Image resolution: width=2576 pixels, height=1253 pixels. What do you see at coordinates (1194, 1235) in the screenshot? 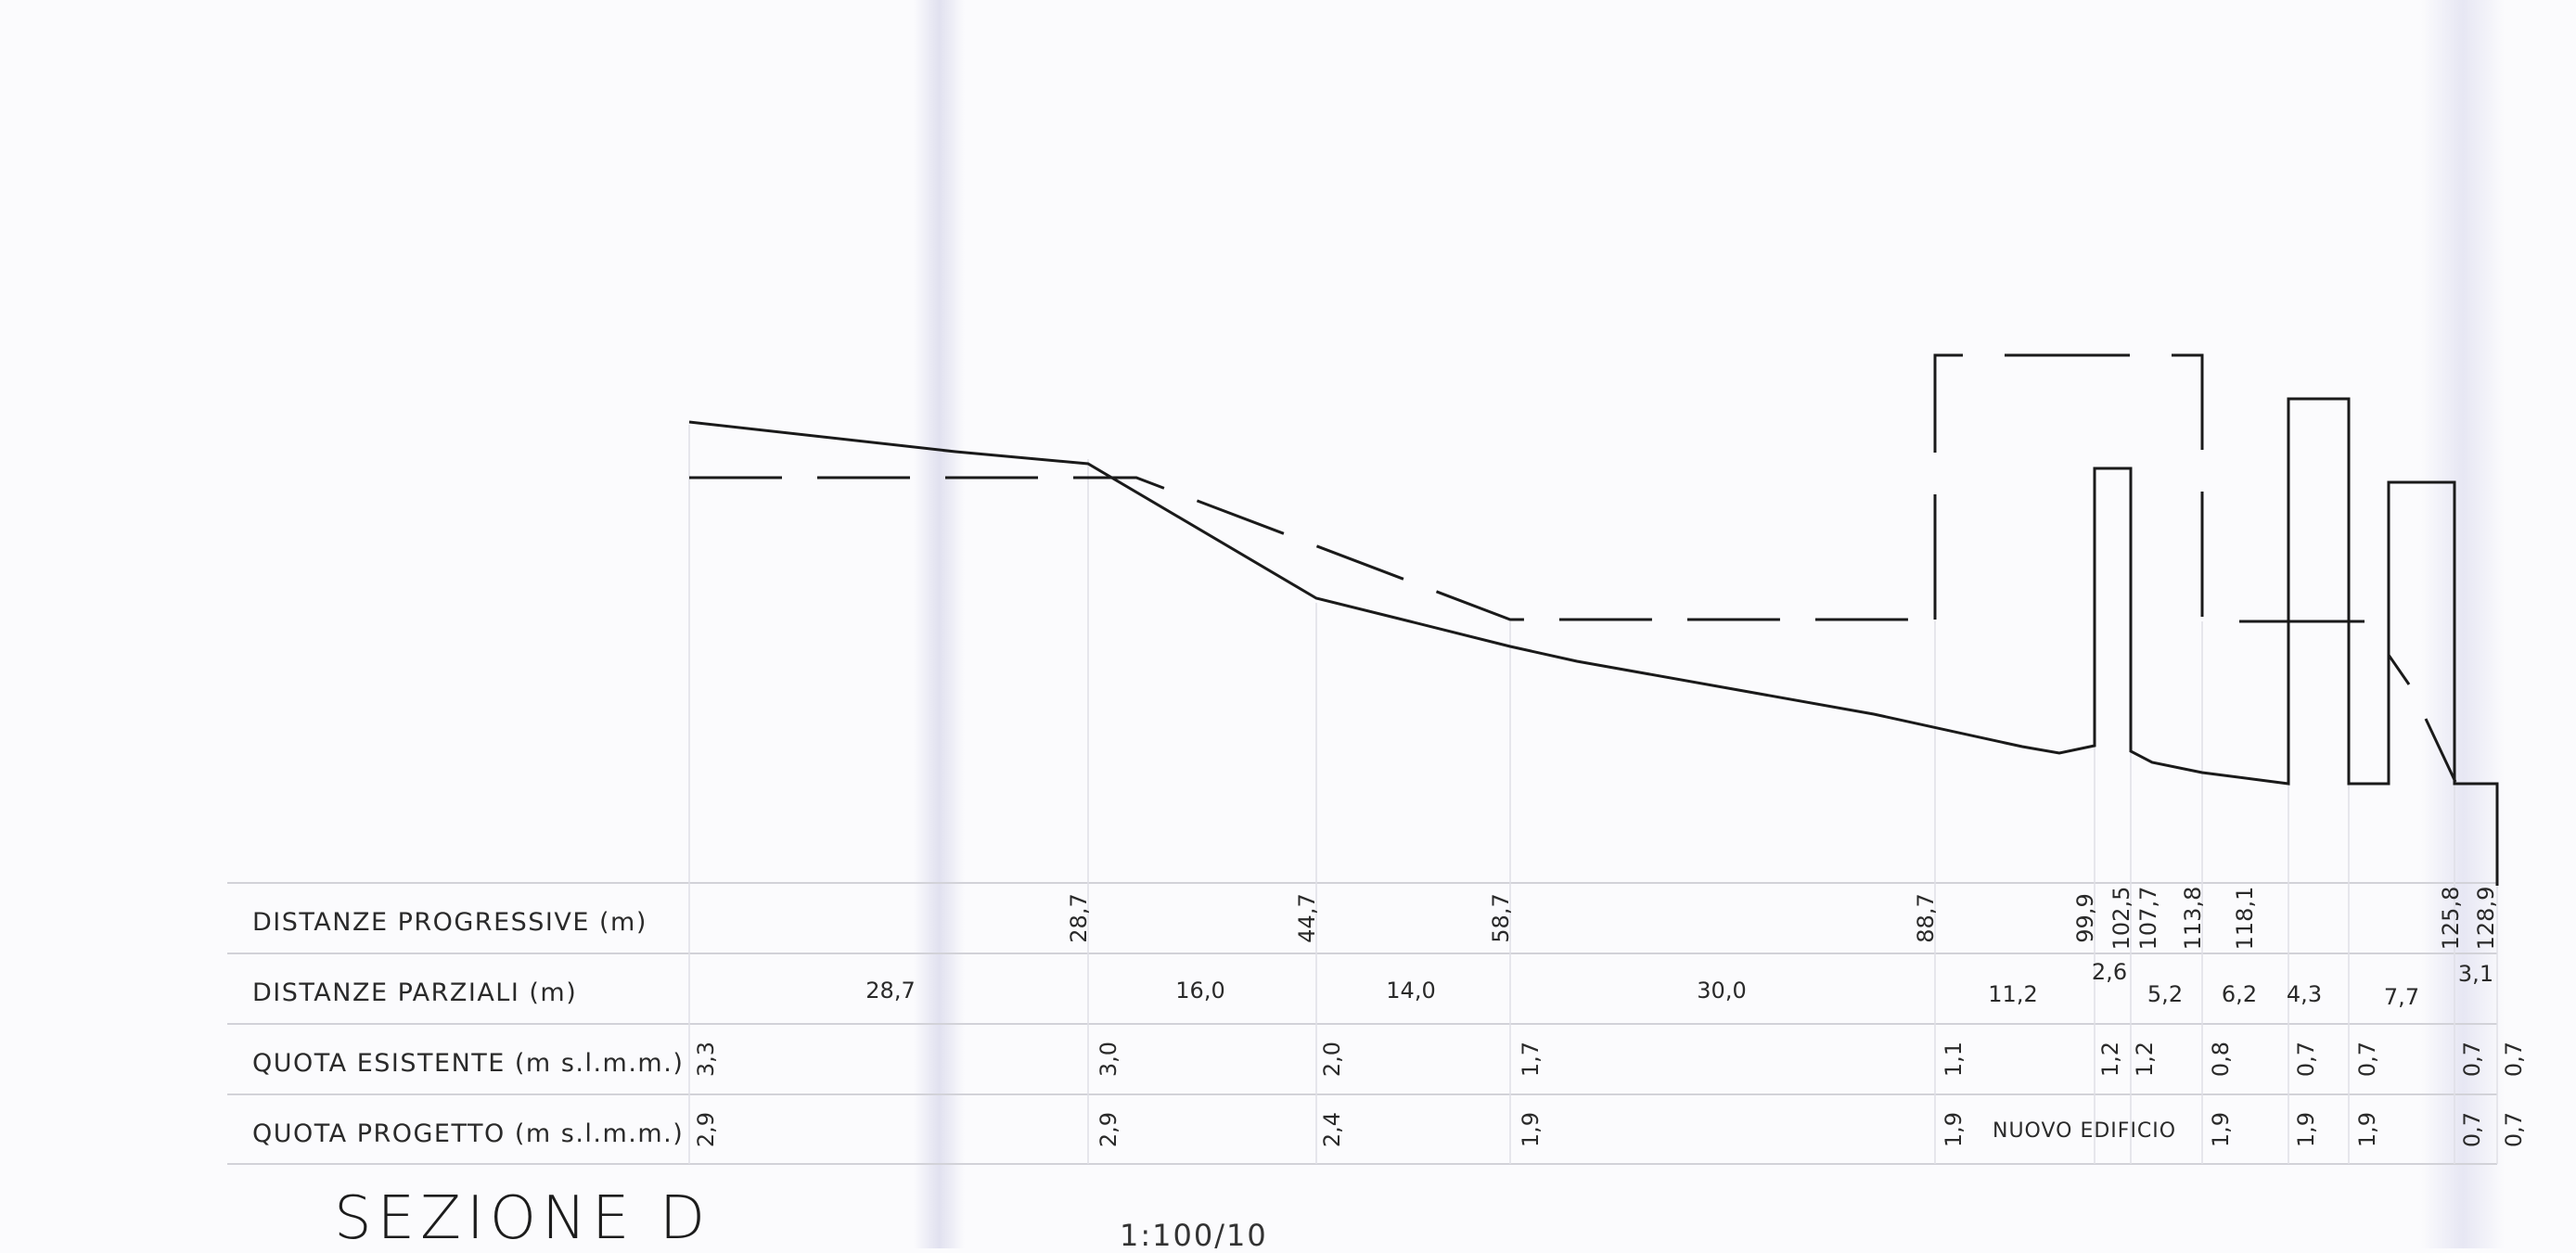
I see `scale-label: 1:100/10` at bounding box center [1194, 1235].